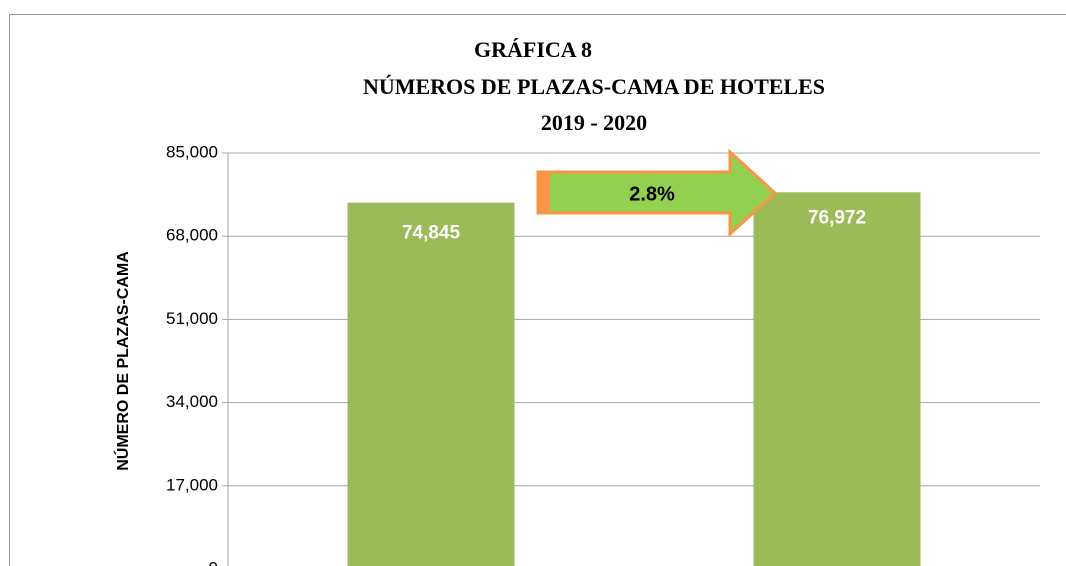 Image resolution: width=1066 pixels, height=566 pixels. What do you see at coordinates (652, 194) in the screenshot?
I see `annotation: 2.8%` at bounding box center [652, 194].